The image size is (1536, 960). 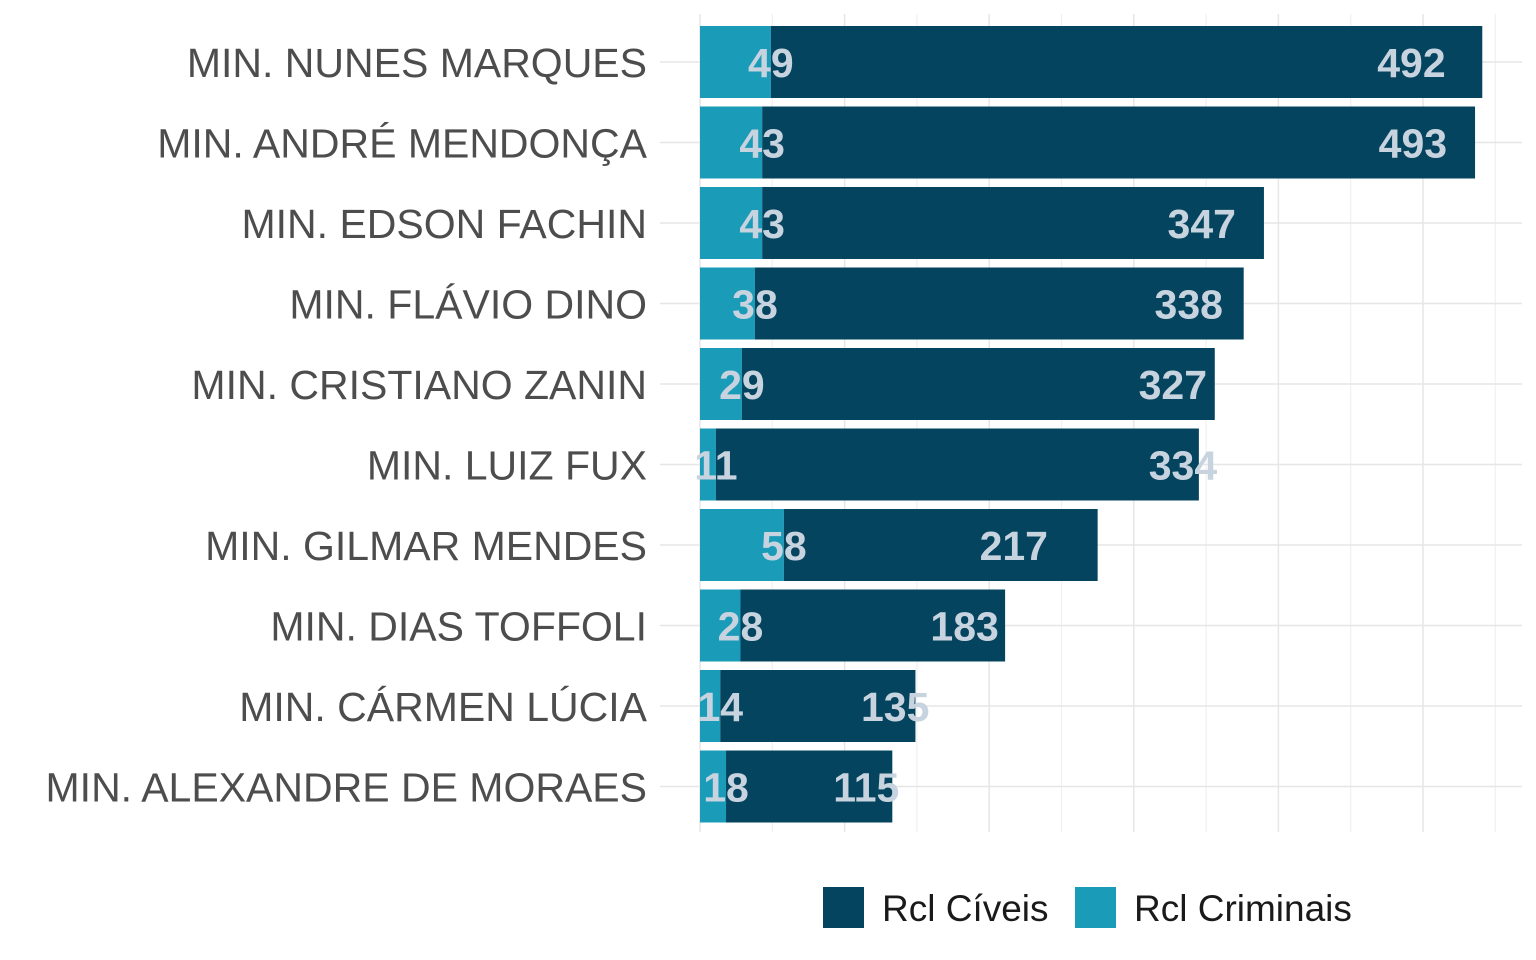 I want to click on category-label: MIN. CRISTIANO ZANIN, so click(x=419, y=385).